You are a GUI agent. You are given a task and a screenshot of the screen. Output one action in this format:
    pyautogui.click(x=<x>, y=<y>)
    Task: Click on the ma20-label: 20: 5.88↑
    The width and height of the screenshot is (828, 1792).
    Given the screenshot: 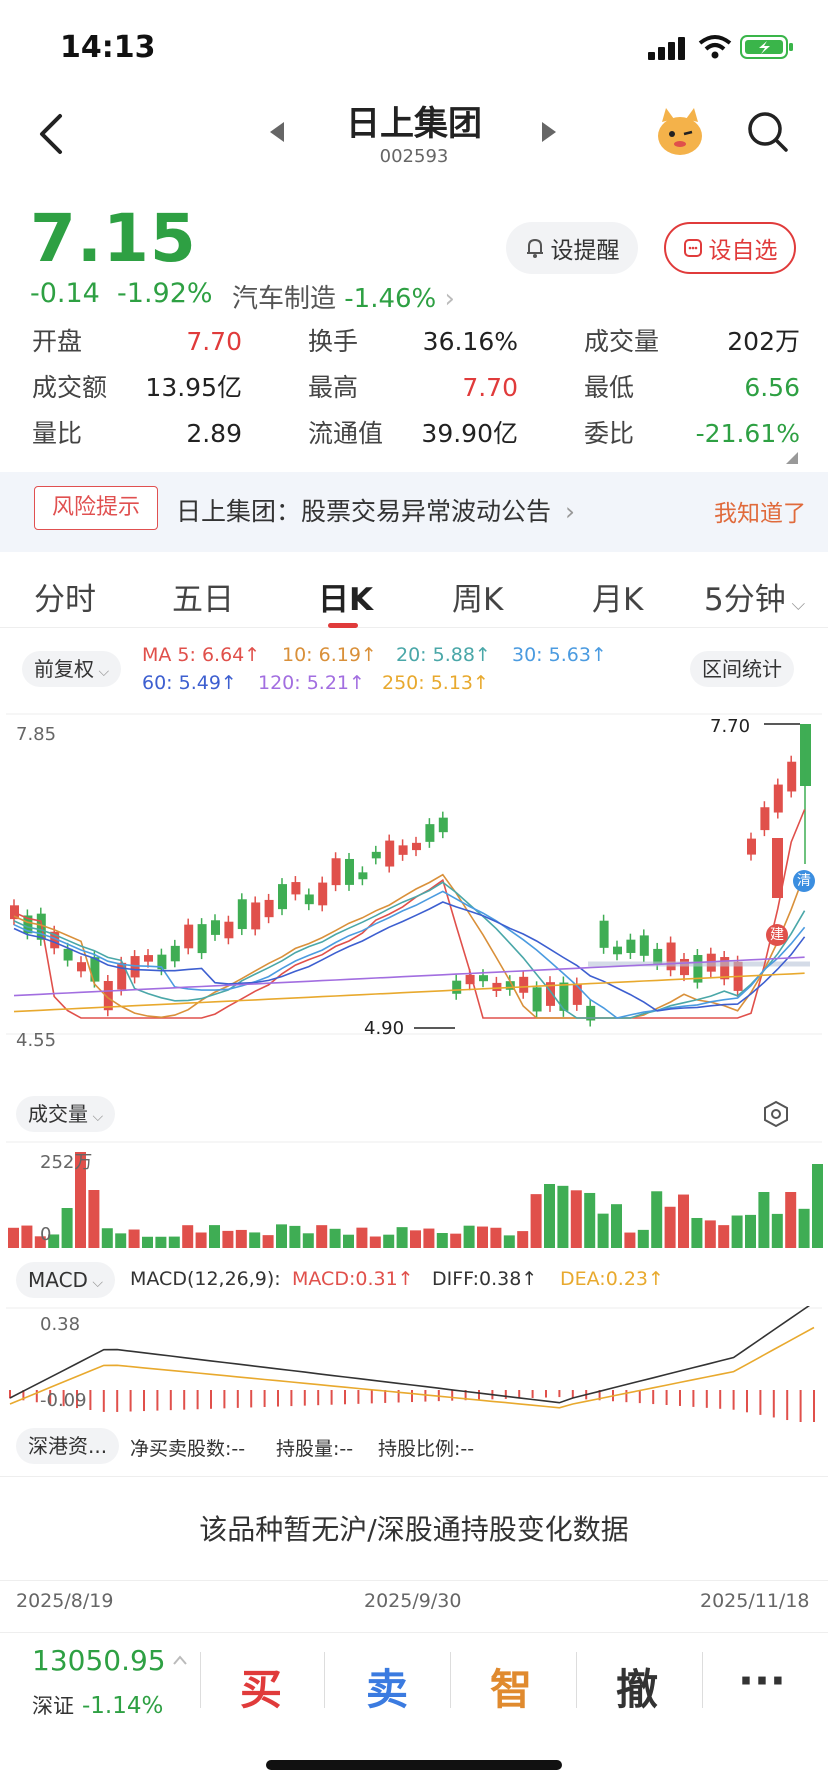 What is the action you would take?
    pyautogui.click(x=443, y=655)
    